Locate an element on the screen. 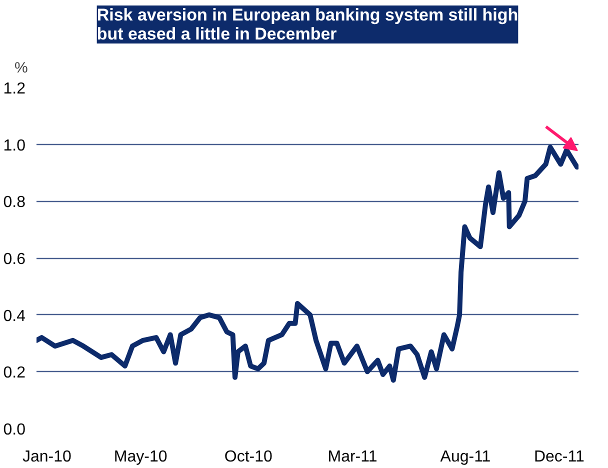 The height and width of the screenshot is (468, 608). x-tick-label: Dec-11 is located at coordinates (559, 457).